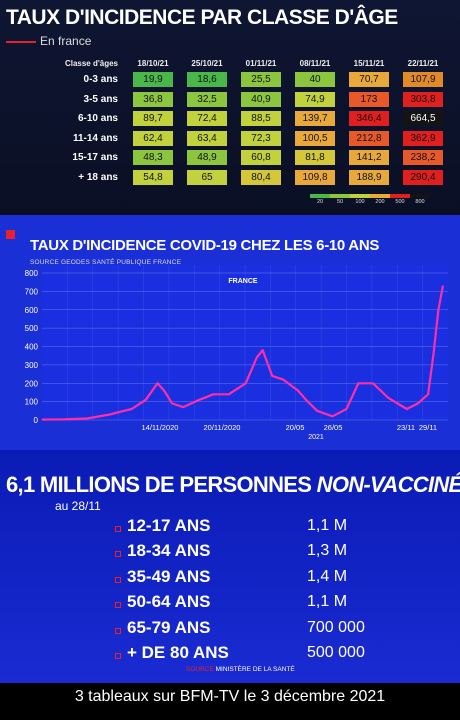 The height and width of the screenshot is (720, 460). I want to click on incidence-cell: 212,8, so click(369, 138).